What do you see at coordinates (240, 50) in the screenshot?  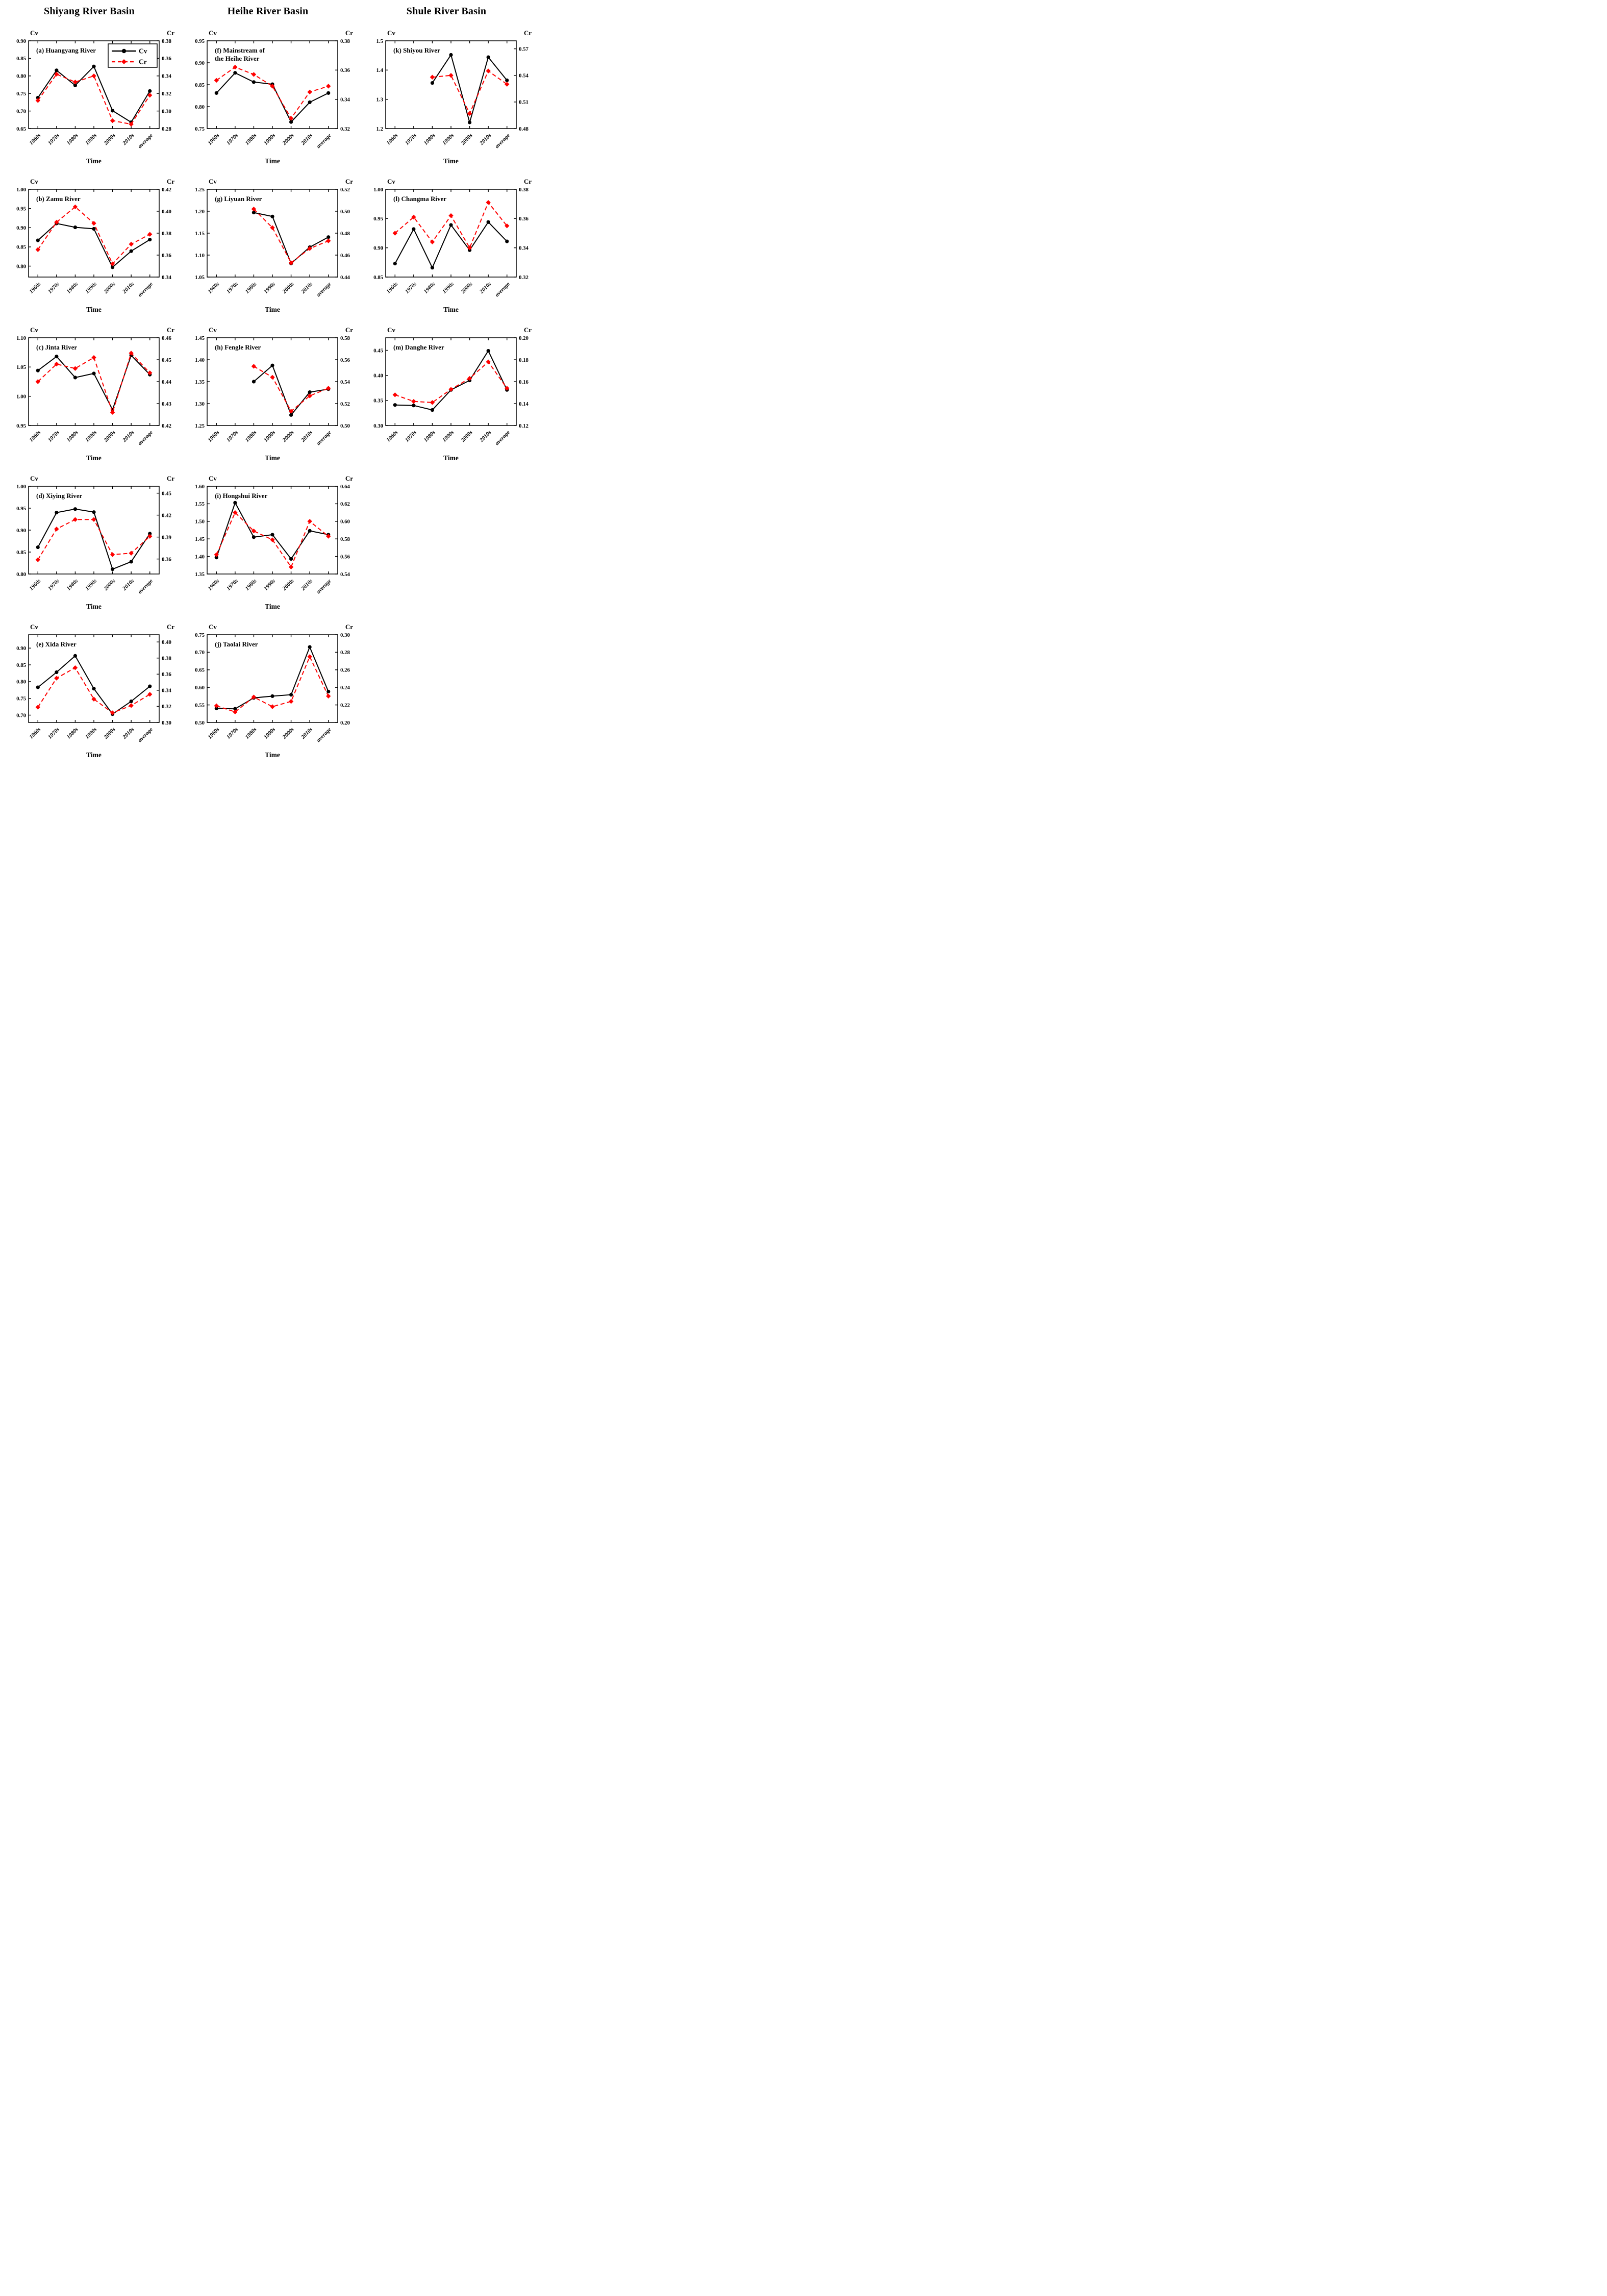 I see `svg-text: (f) Mainstream of` at bounding box center [240, 50].